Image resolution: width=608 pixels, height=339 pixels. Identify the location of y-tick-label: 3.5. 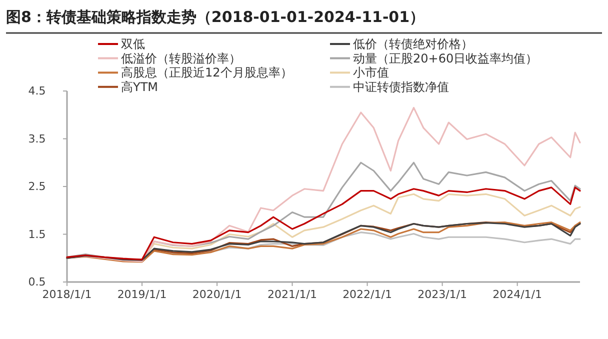
(37, 139).